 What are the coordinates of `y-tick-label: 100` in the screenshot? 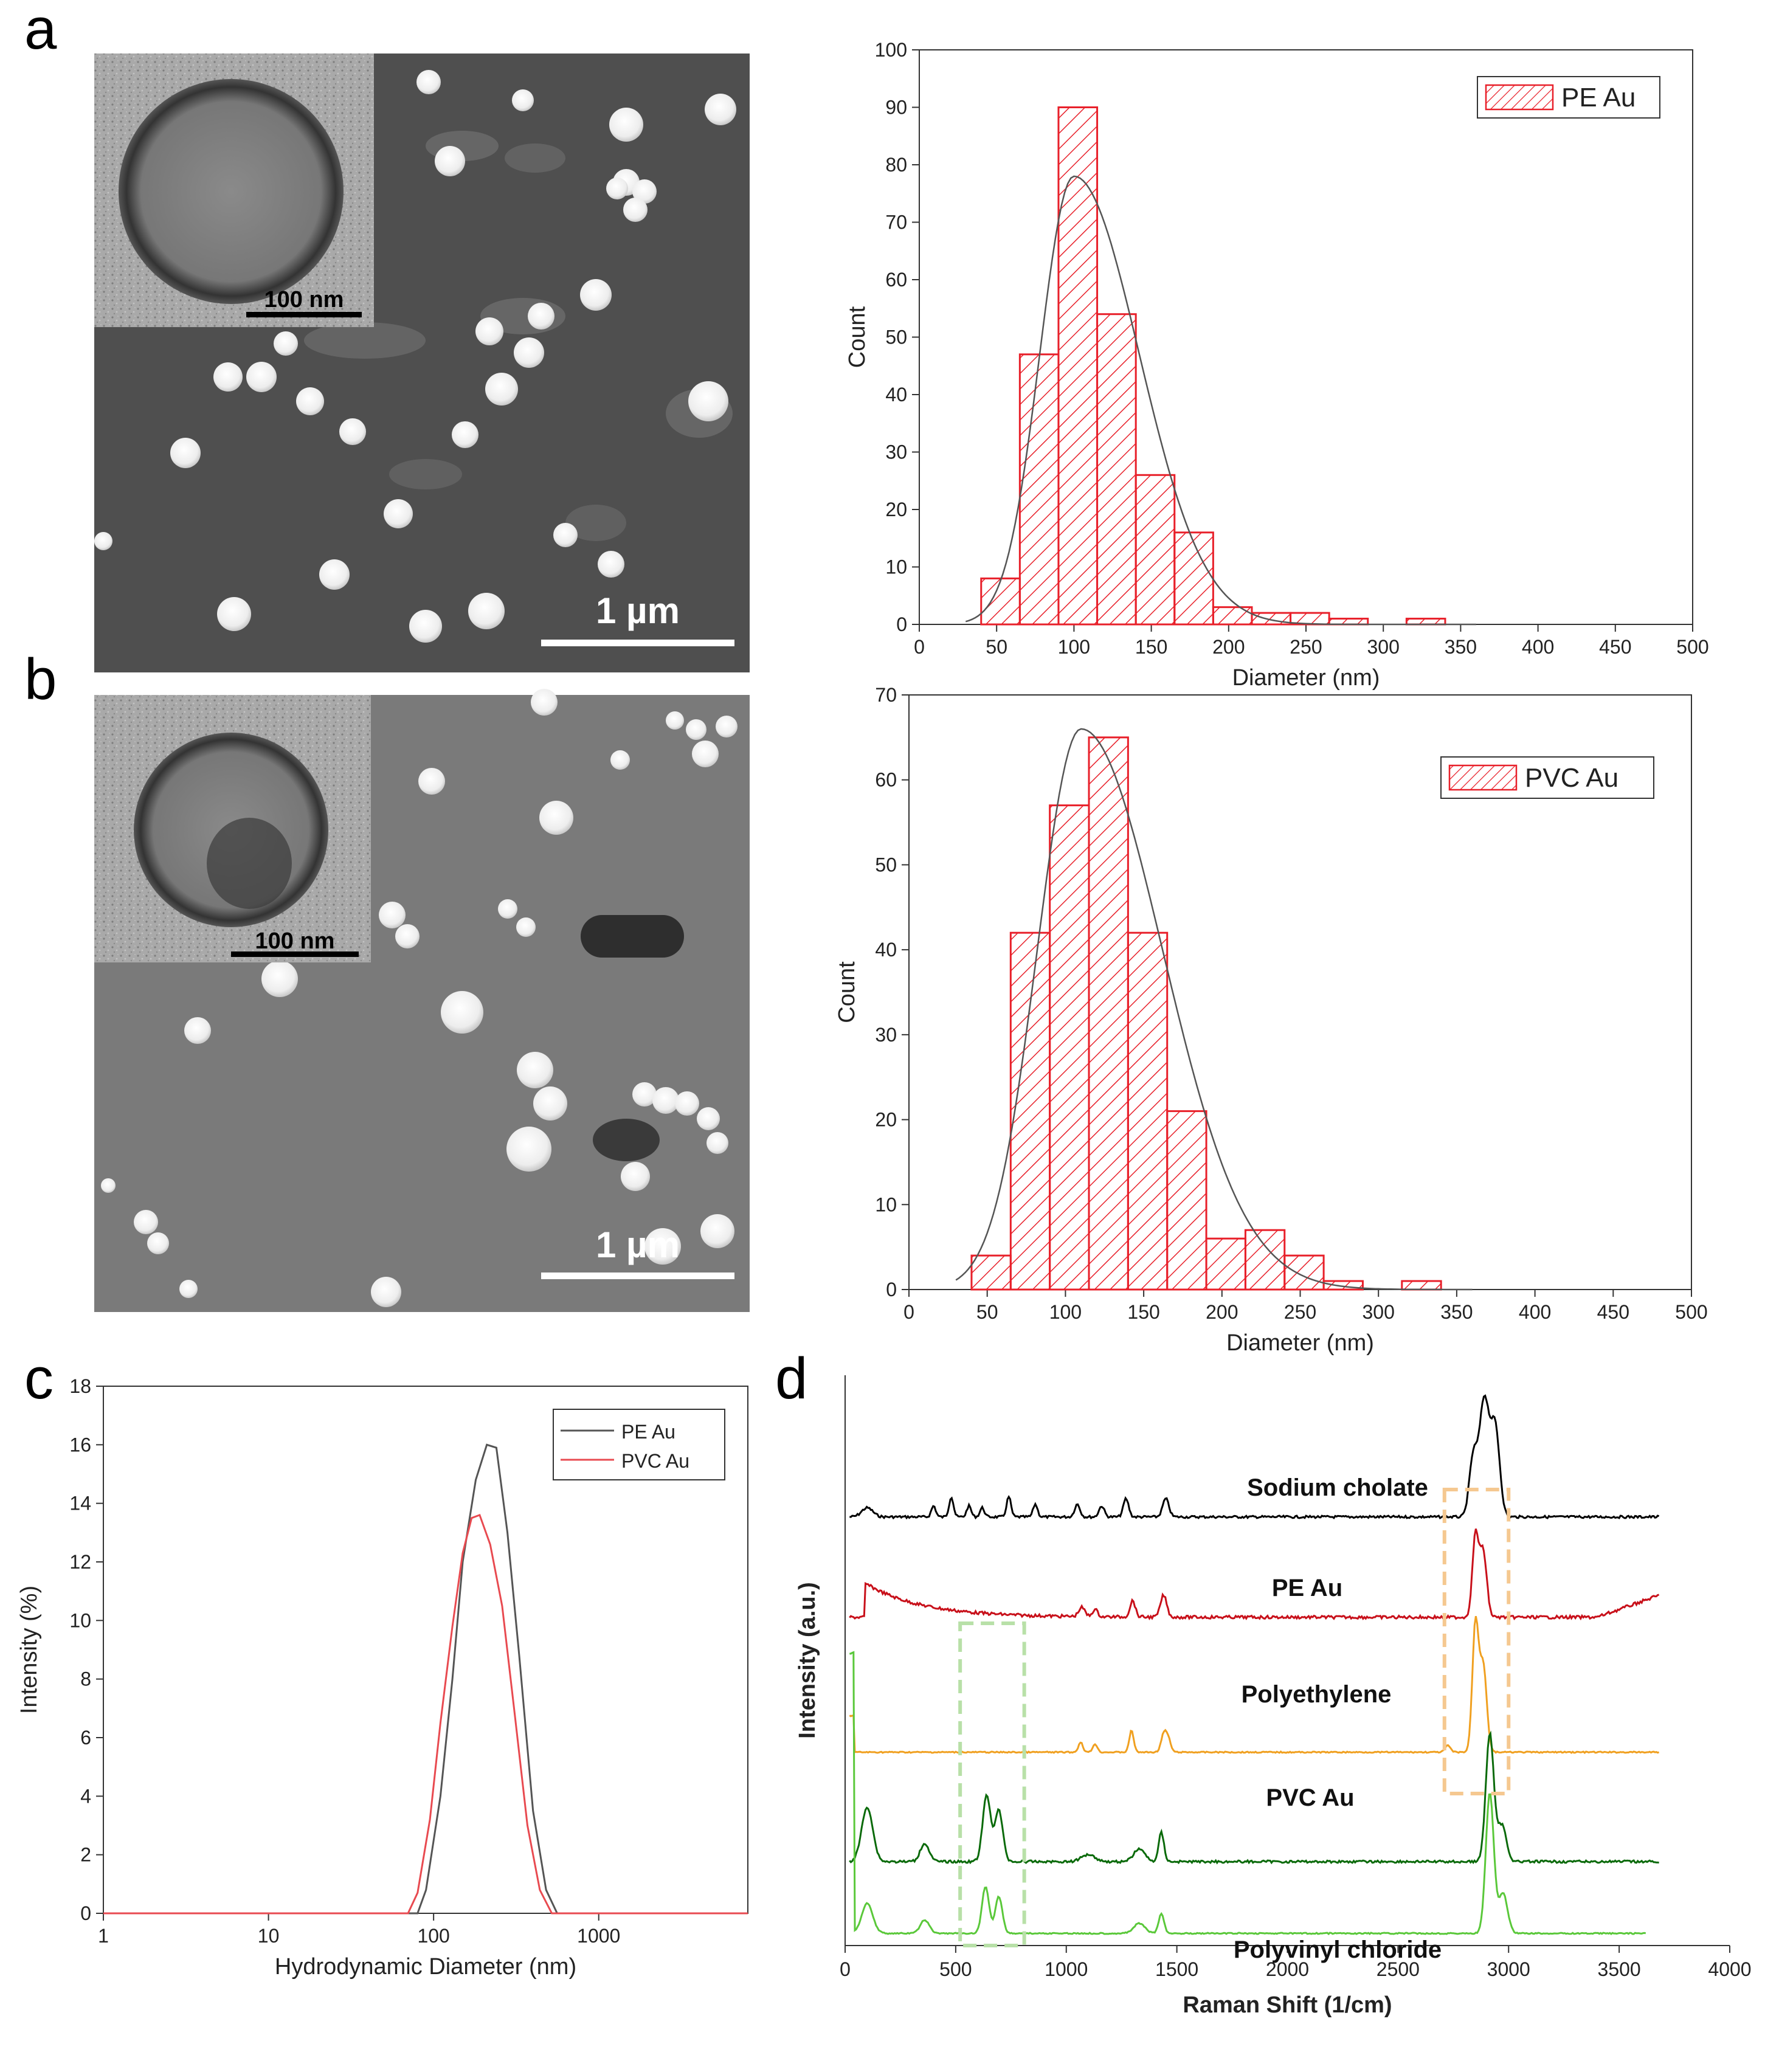 It's located at (891, 50).